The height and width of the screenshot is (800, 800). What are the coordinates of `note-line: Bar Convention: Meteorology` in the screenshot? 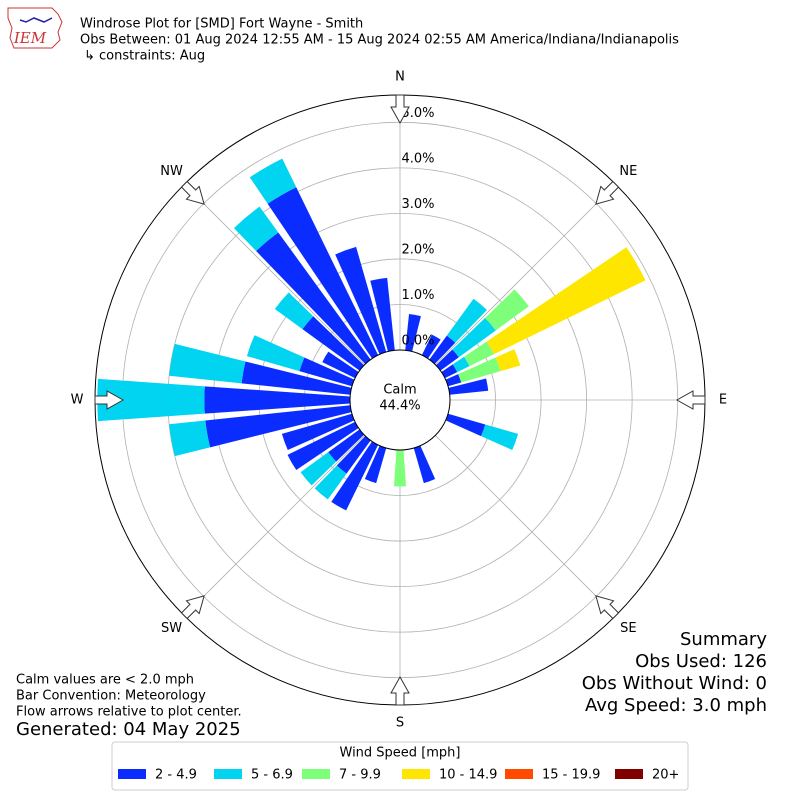 It's located at (111, 696).